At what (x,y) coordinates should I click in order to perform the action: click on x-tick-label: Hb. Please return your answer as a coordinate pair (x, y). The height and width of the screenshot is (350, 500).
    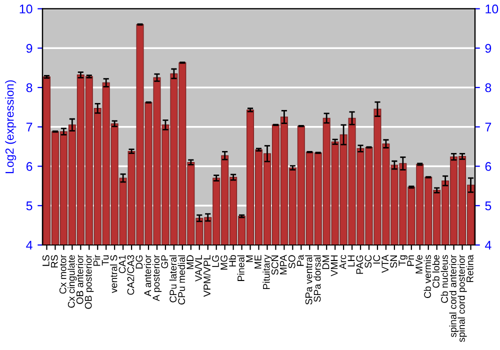
    Looking at the image, I should click on (232, 260).